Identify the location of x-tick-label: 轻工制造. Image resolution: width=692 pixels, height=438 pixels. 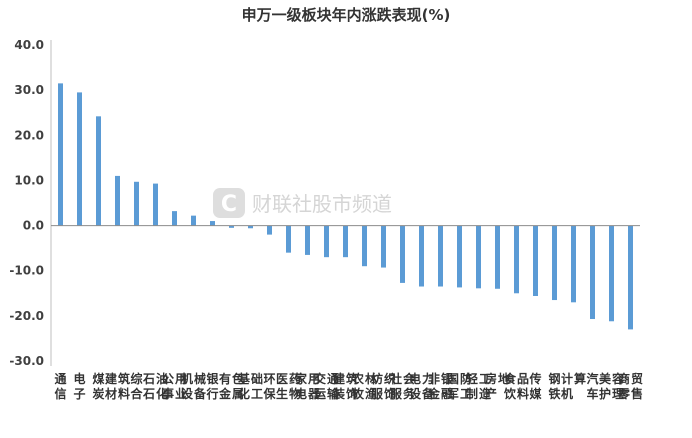
(479, 386).